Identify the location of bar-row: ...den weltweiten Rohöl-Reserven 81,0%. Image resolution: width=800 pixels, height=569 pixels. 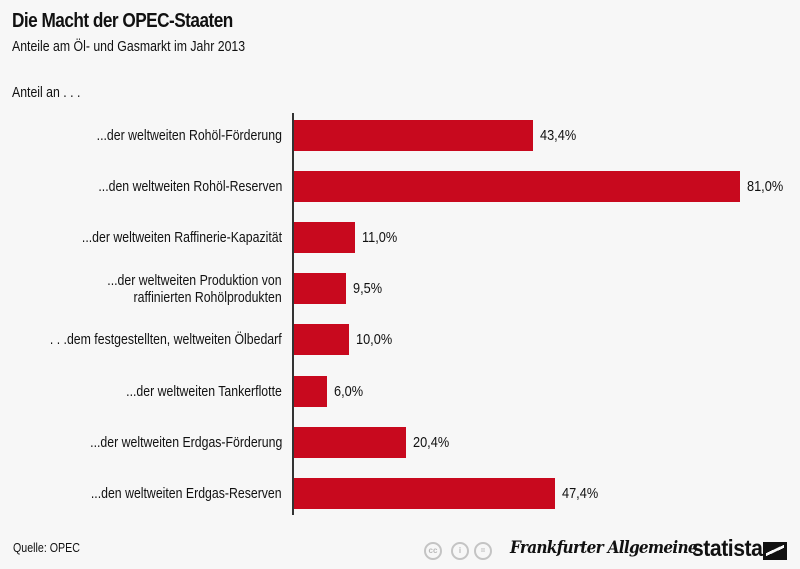
(400, 187).